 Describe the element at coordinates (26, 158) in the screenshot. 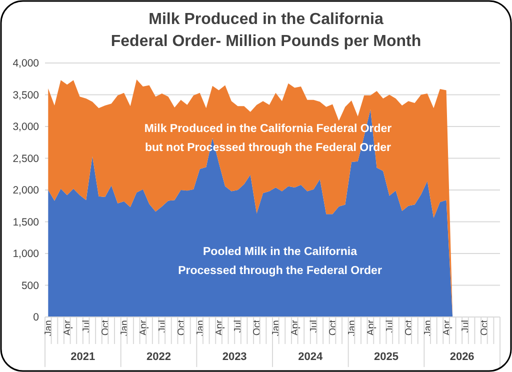

I see `y-tick-label: 2,500` at that location.